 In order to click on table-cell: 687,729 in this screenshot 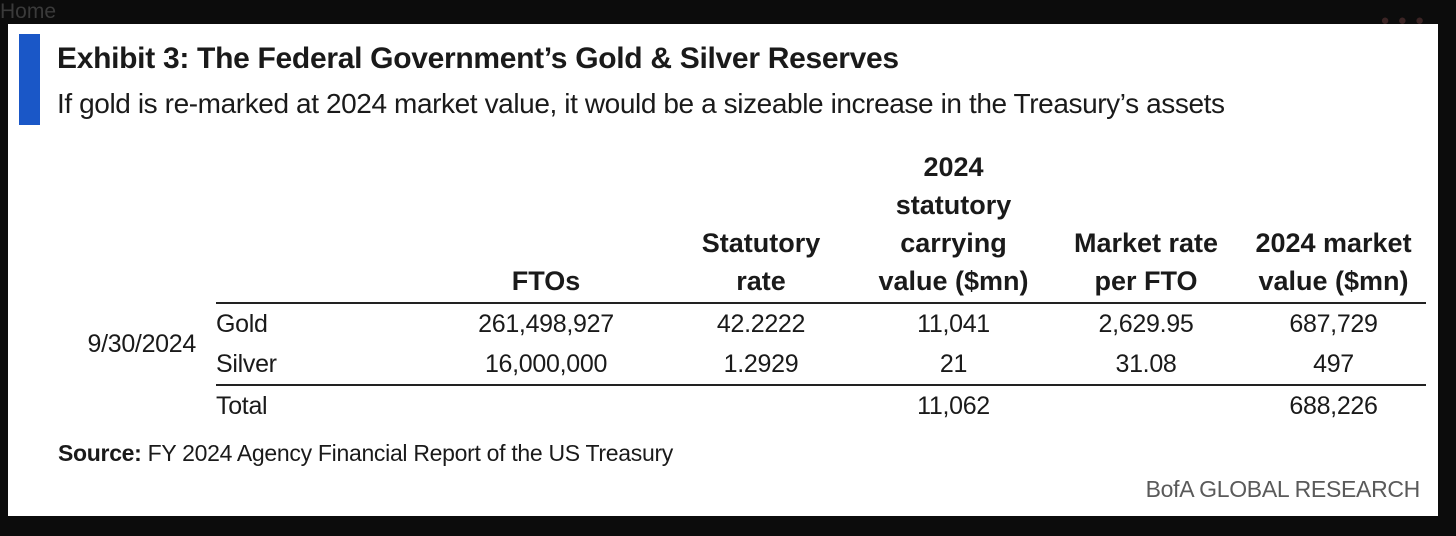, I will do `click(1333, 324)`.